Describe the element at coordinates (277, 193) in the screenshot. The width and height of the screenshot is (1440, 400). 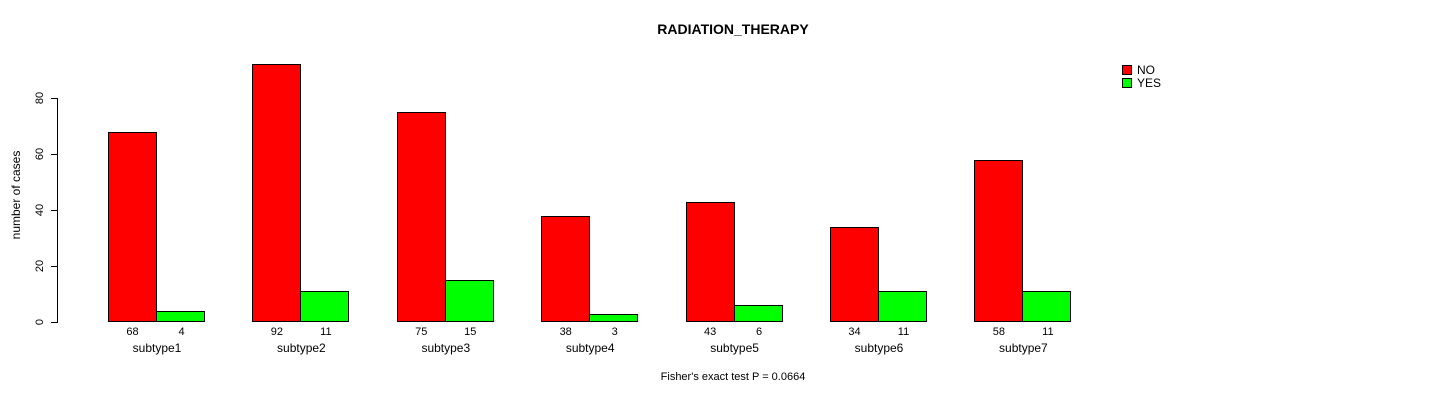
I see `bar-no-subtype2` at that location.